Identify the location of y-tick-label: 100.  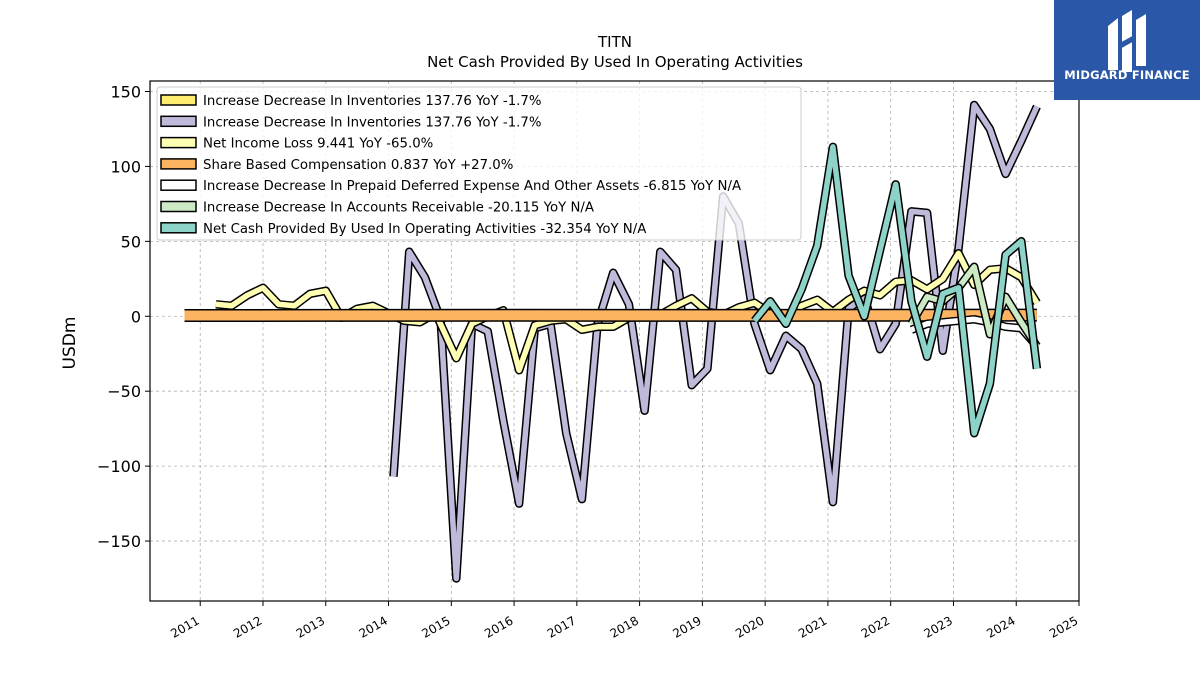
(125, 166).